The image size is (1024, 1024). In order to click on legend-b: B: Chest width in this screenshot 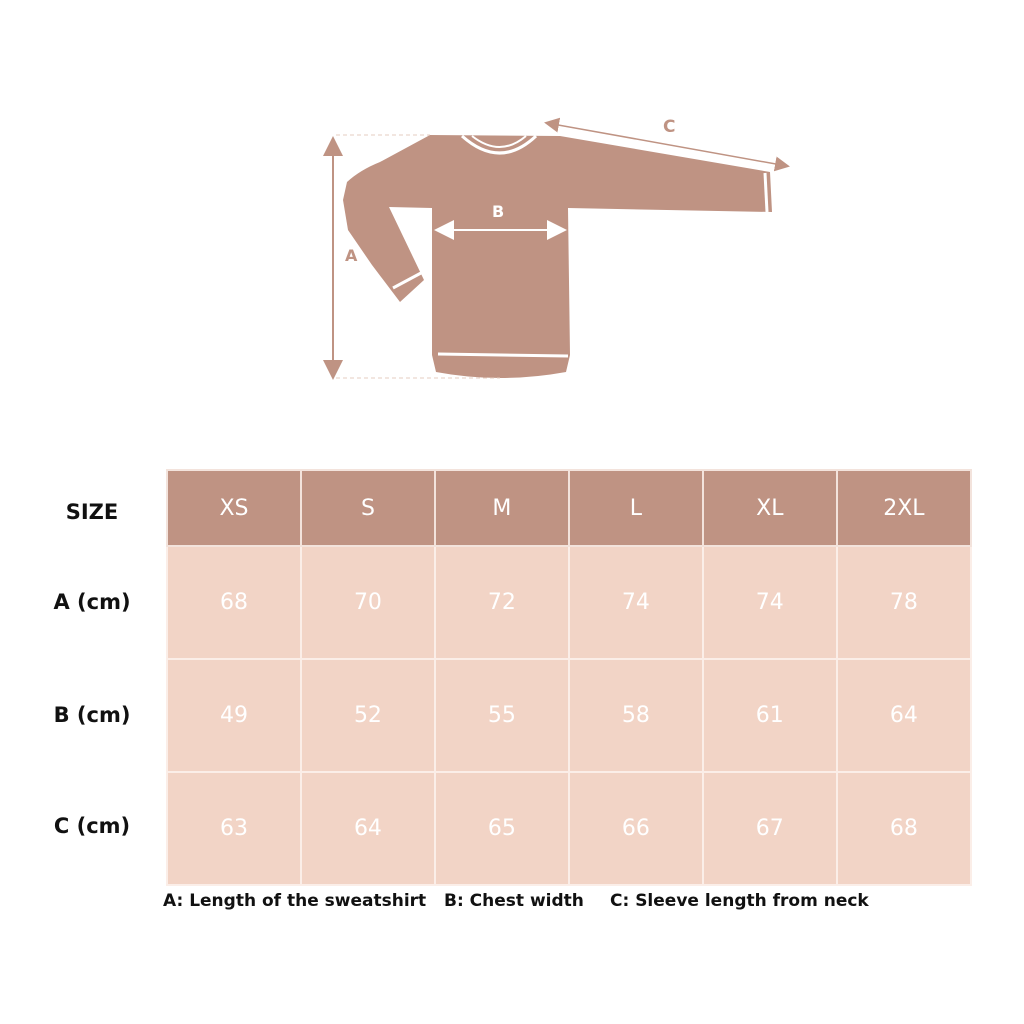, I will do `click(514, 901)`.